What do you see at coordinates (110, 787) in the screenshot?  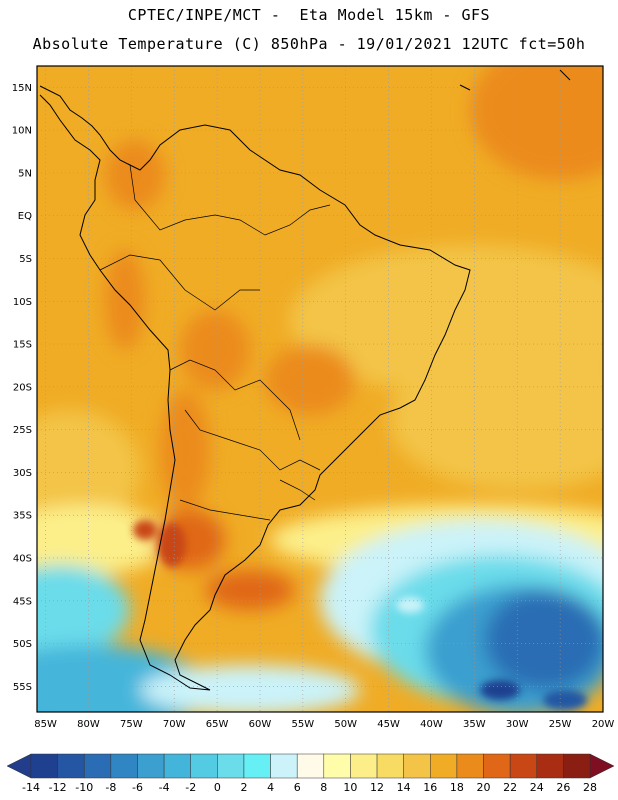 I see `colorbar-label: -8` at bounding box center [110, 787].